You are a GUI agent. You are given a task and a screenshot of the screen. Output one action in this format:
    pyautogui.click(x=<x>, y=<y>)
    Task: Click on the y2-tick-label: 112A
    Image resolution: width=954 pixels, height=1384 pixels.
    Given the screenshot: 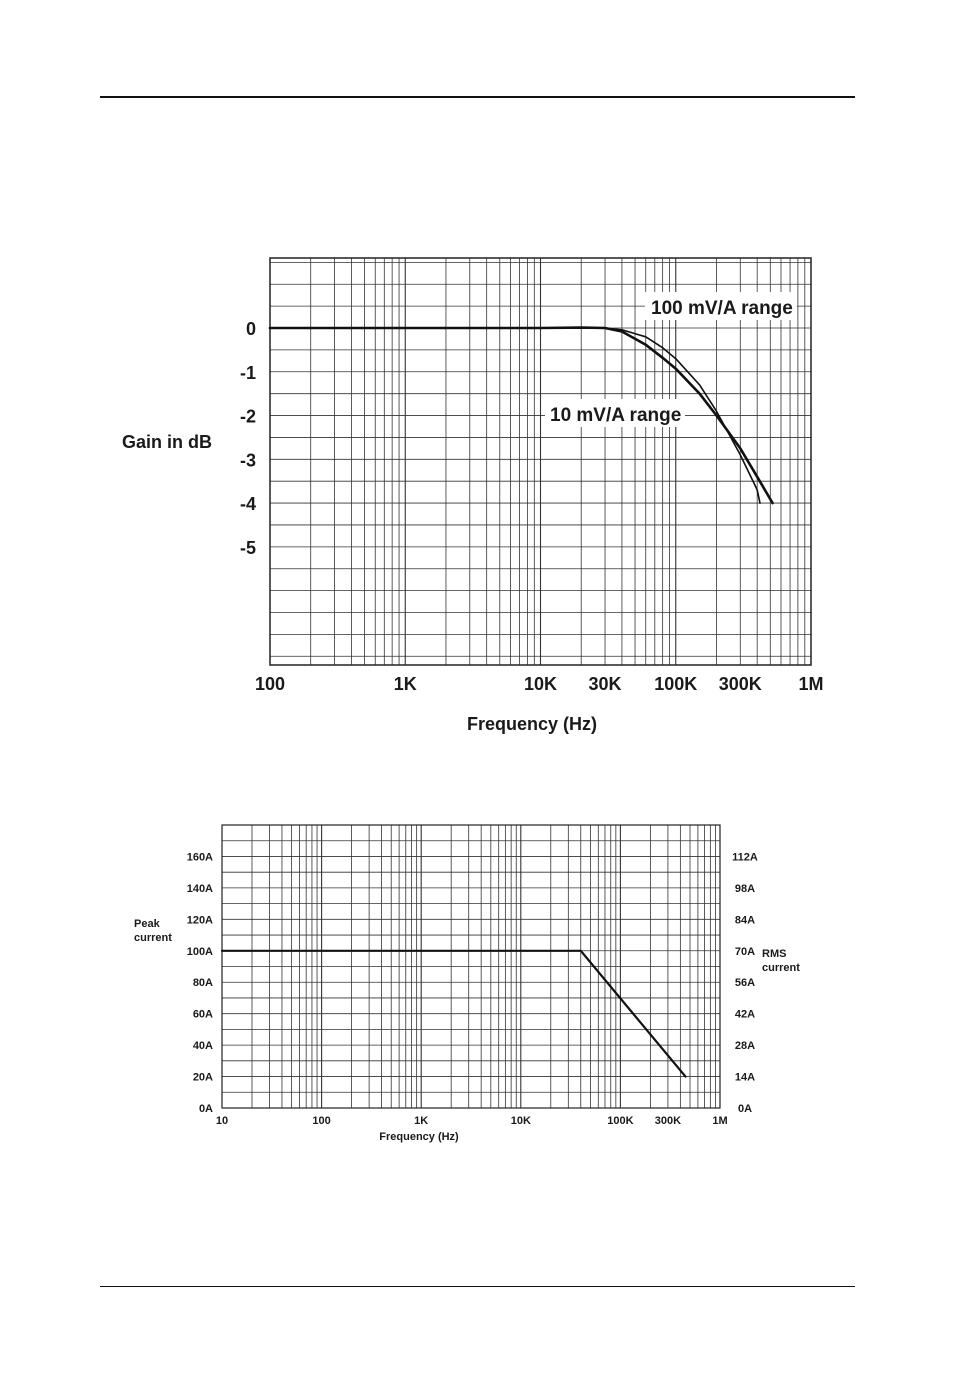 What is the action you would take?
    pyautogui.click(x=745, y=857)
    